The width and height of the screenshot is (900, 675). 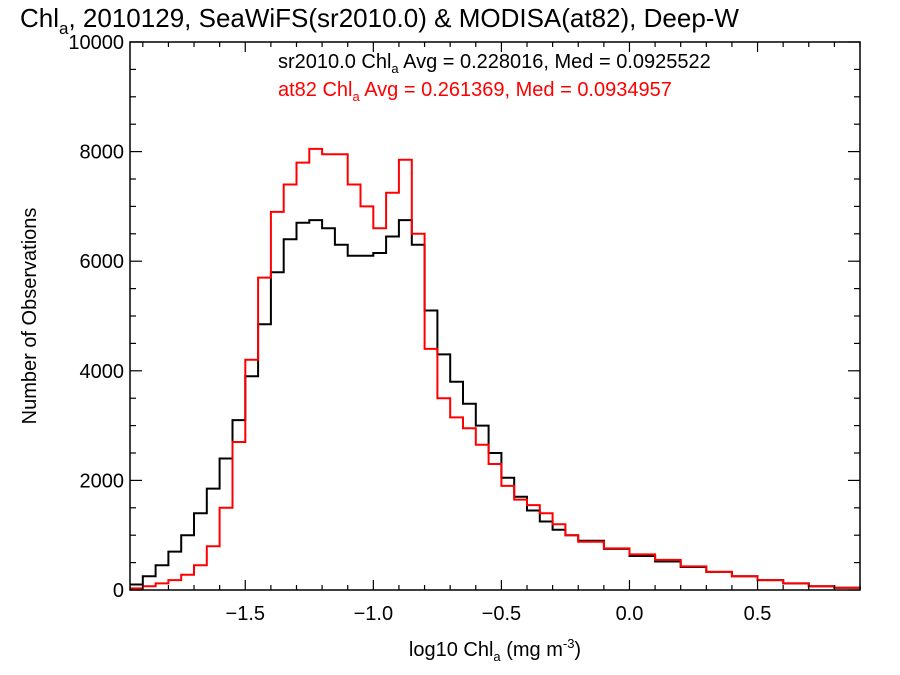 What do you see at coordinates (102, 481) in the screenshot?
I see `y-tick-label: 2000` at bounding box center [102, 481].